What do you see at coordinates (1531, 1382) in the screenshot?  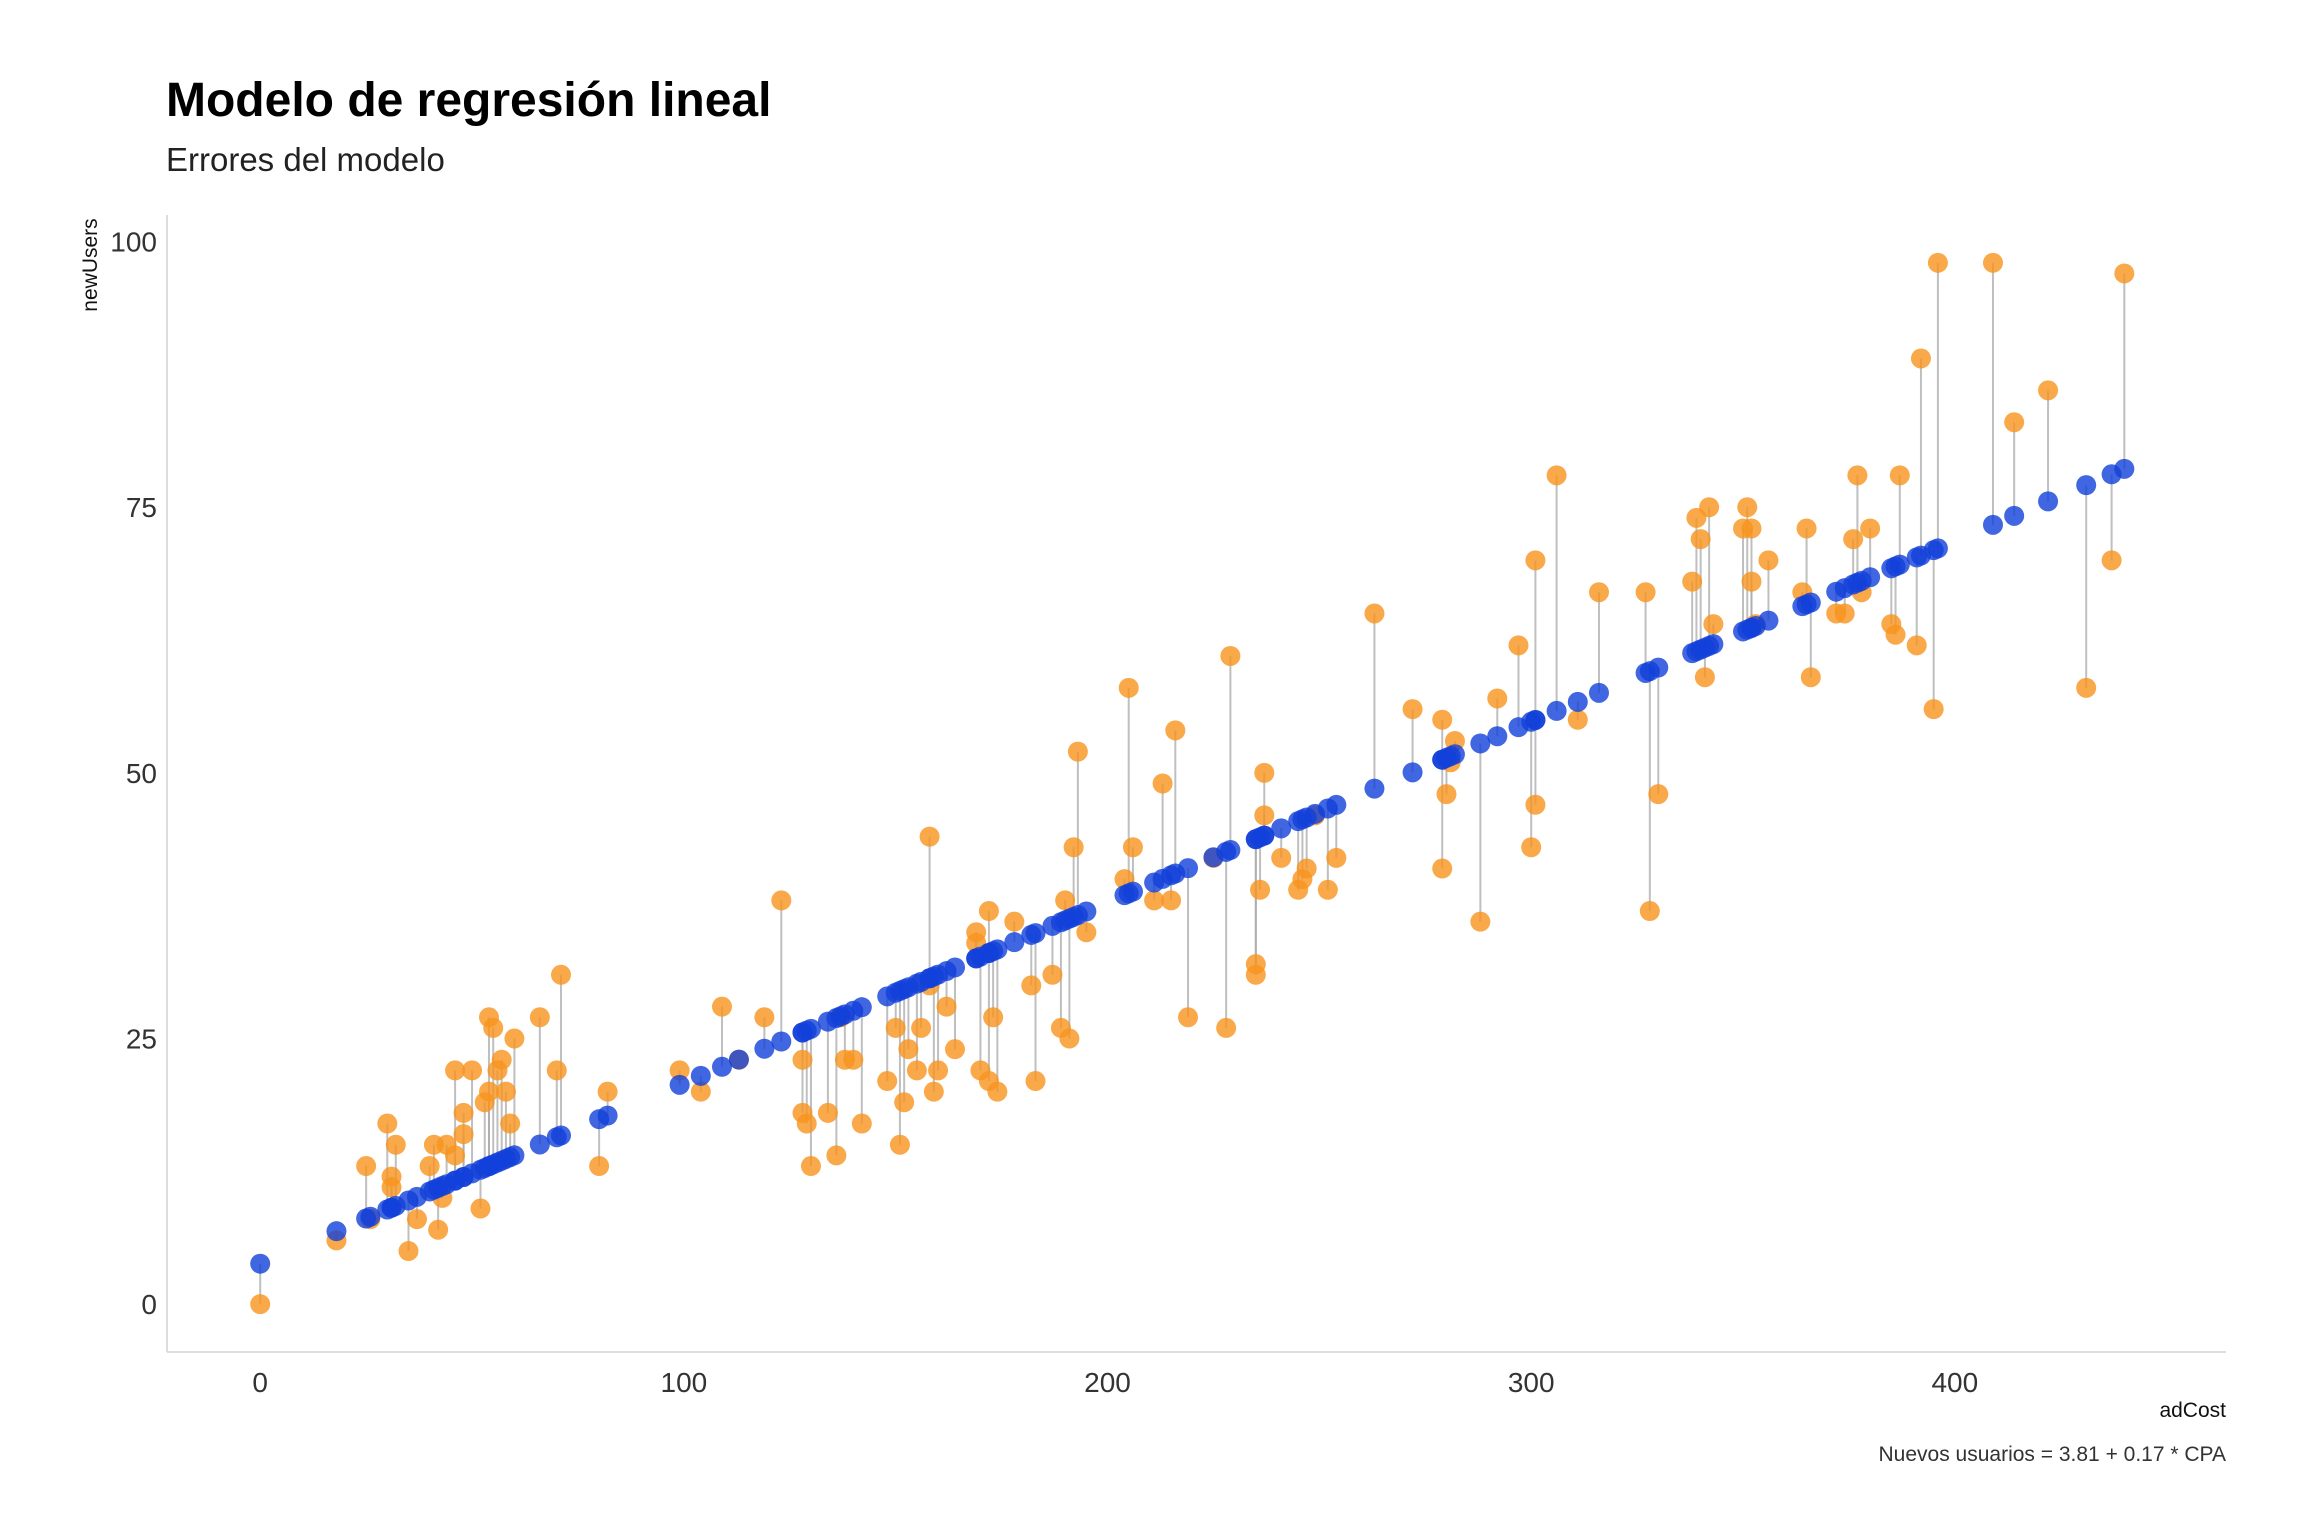 I see `x-tick-label: 300` at bounding box center [1531, 1382].